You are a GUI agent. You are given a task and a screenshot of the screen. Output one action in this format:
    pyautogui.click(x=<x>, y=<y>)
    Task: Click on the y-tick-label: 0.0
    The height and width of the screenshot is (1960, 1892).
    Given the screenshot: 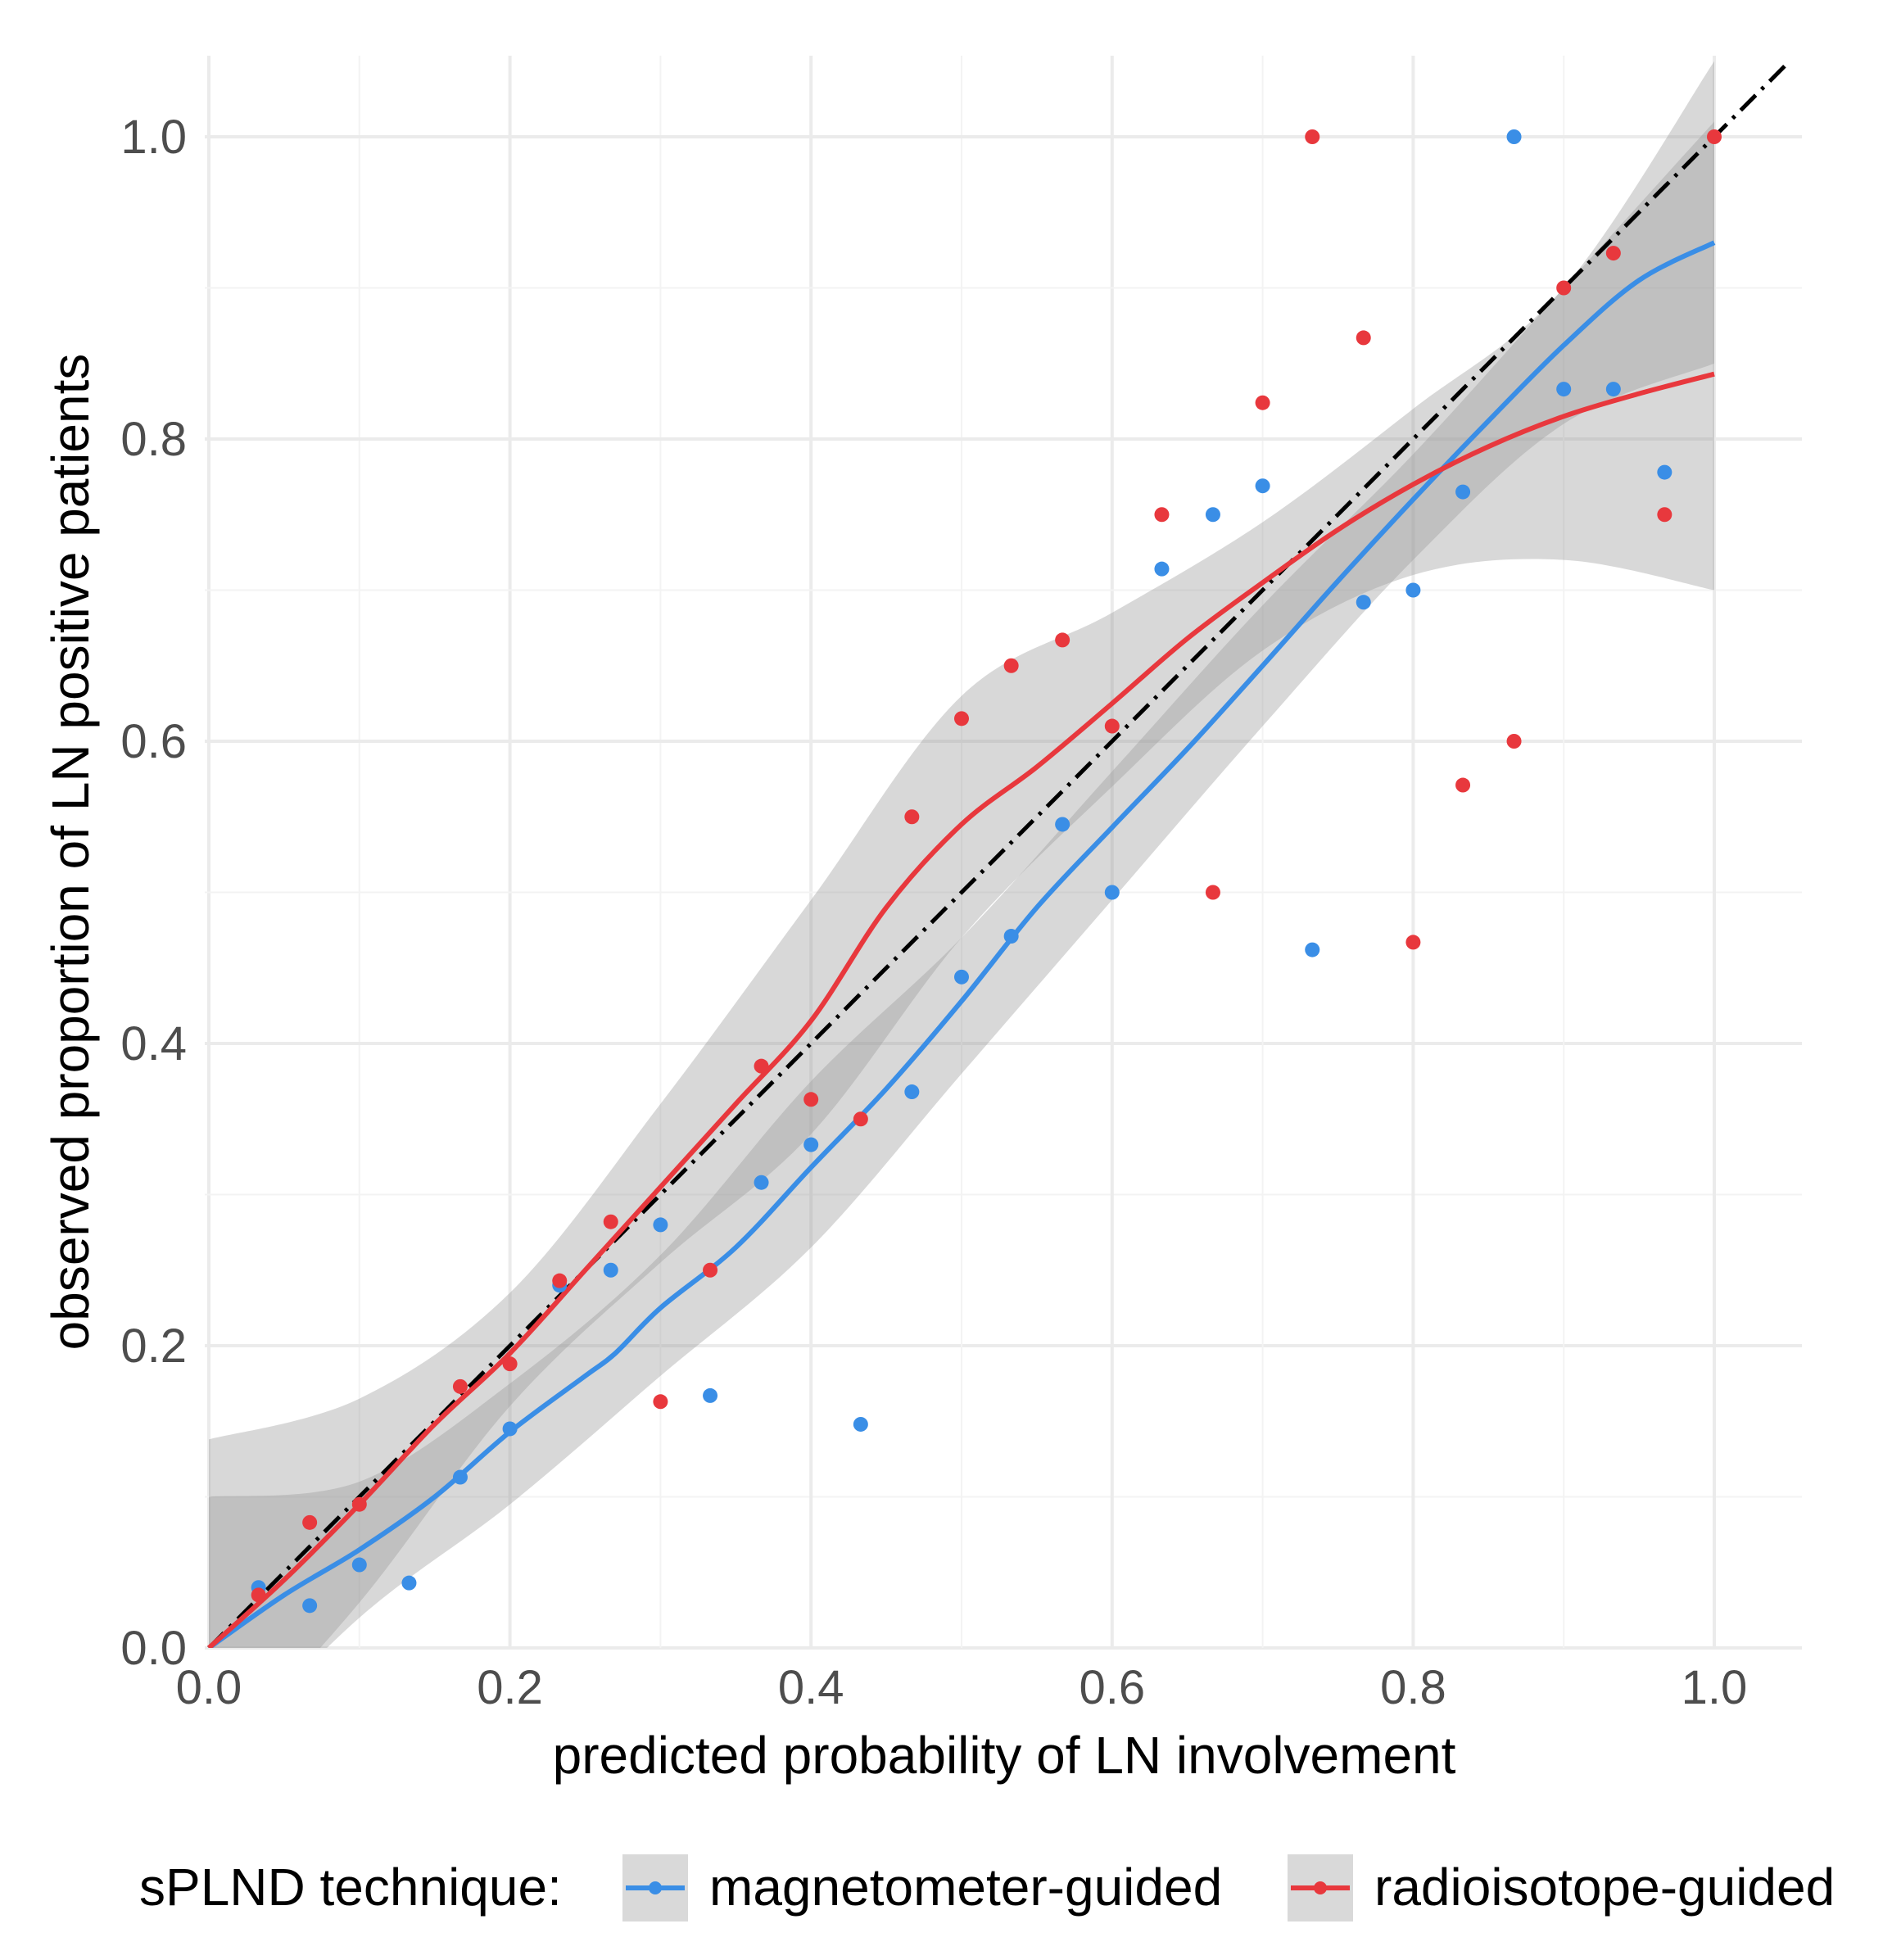 What is the action you would take?
    pyautogui.click(x=153, y=1648)
    